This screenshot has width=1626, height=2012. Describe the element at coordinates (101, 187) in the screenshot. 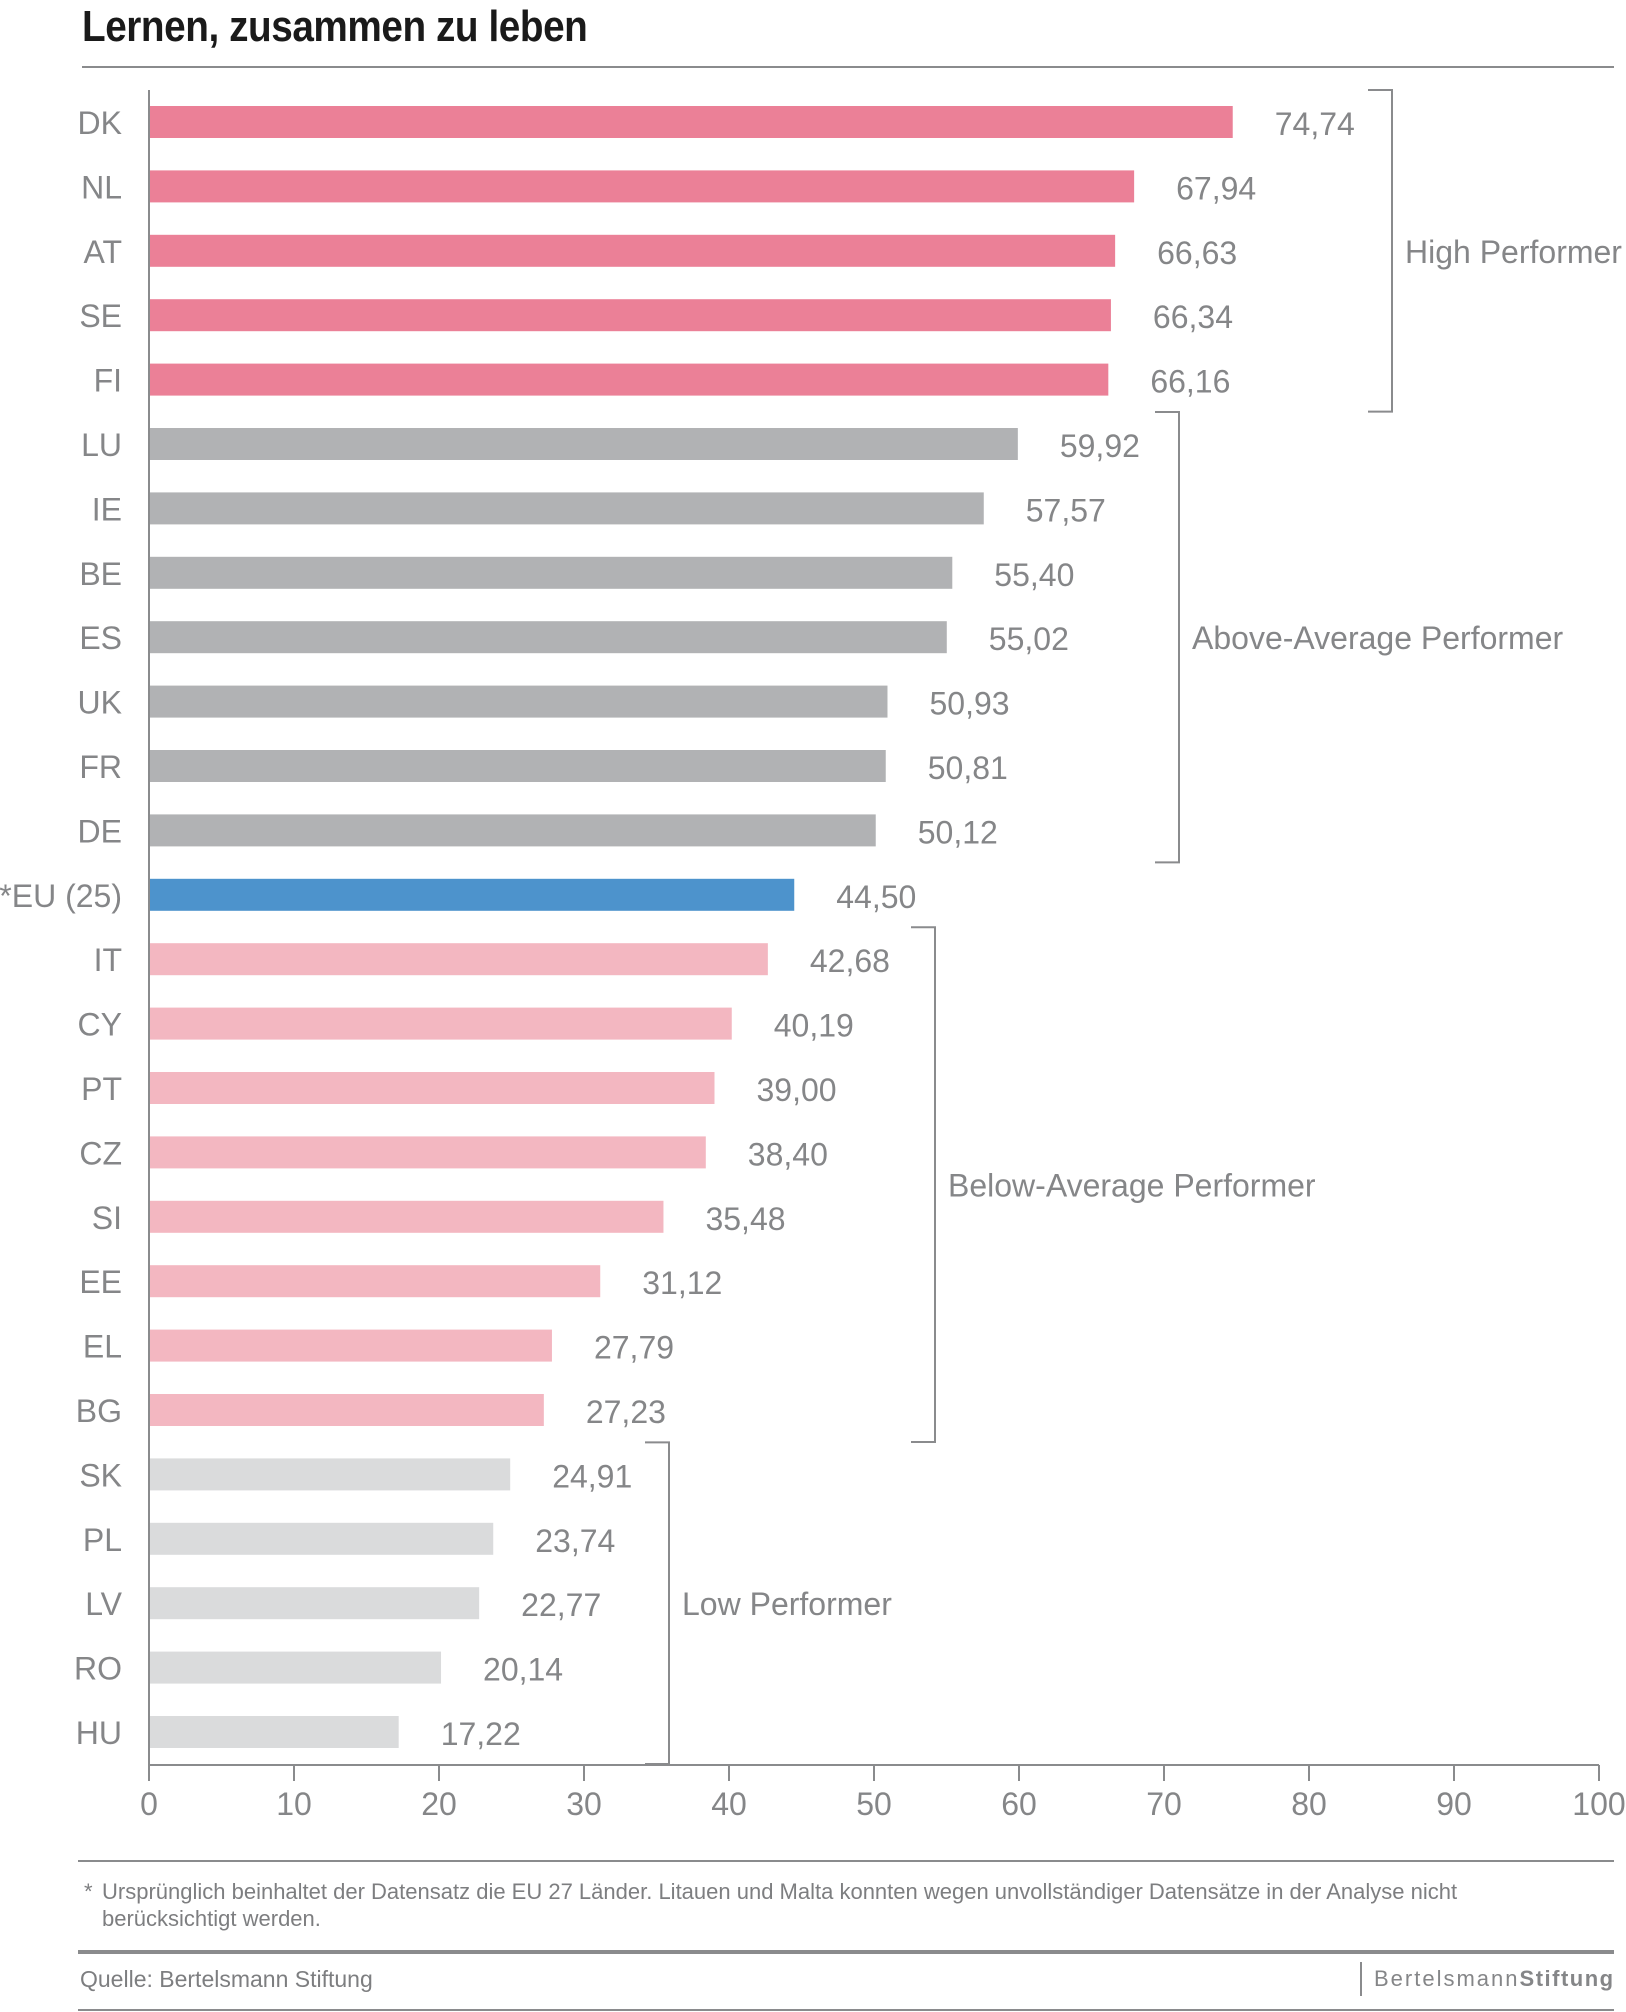

I see `category-label: NL` at that location.